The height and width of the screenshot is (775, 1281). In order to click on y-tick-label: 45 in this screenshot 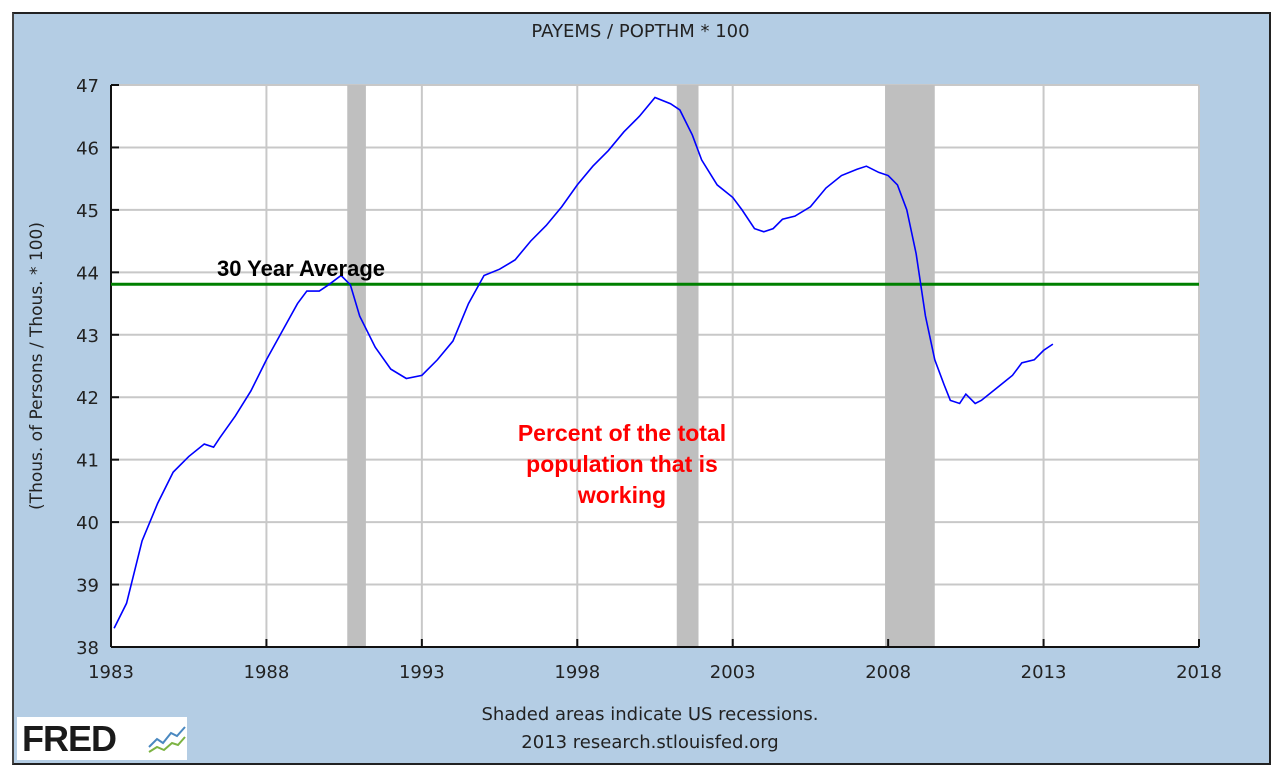, I will do `click(87, 211)`.